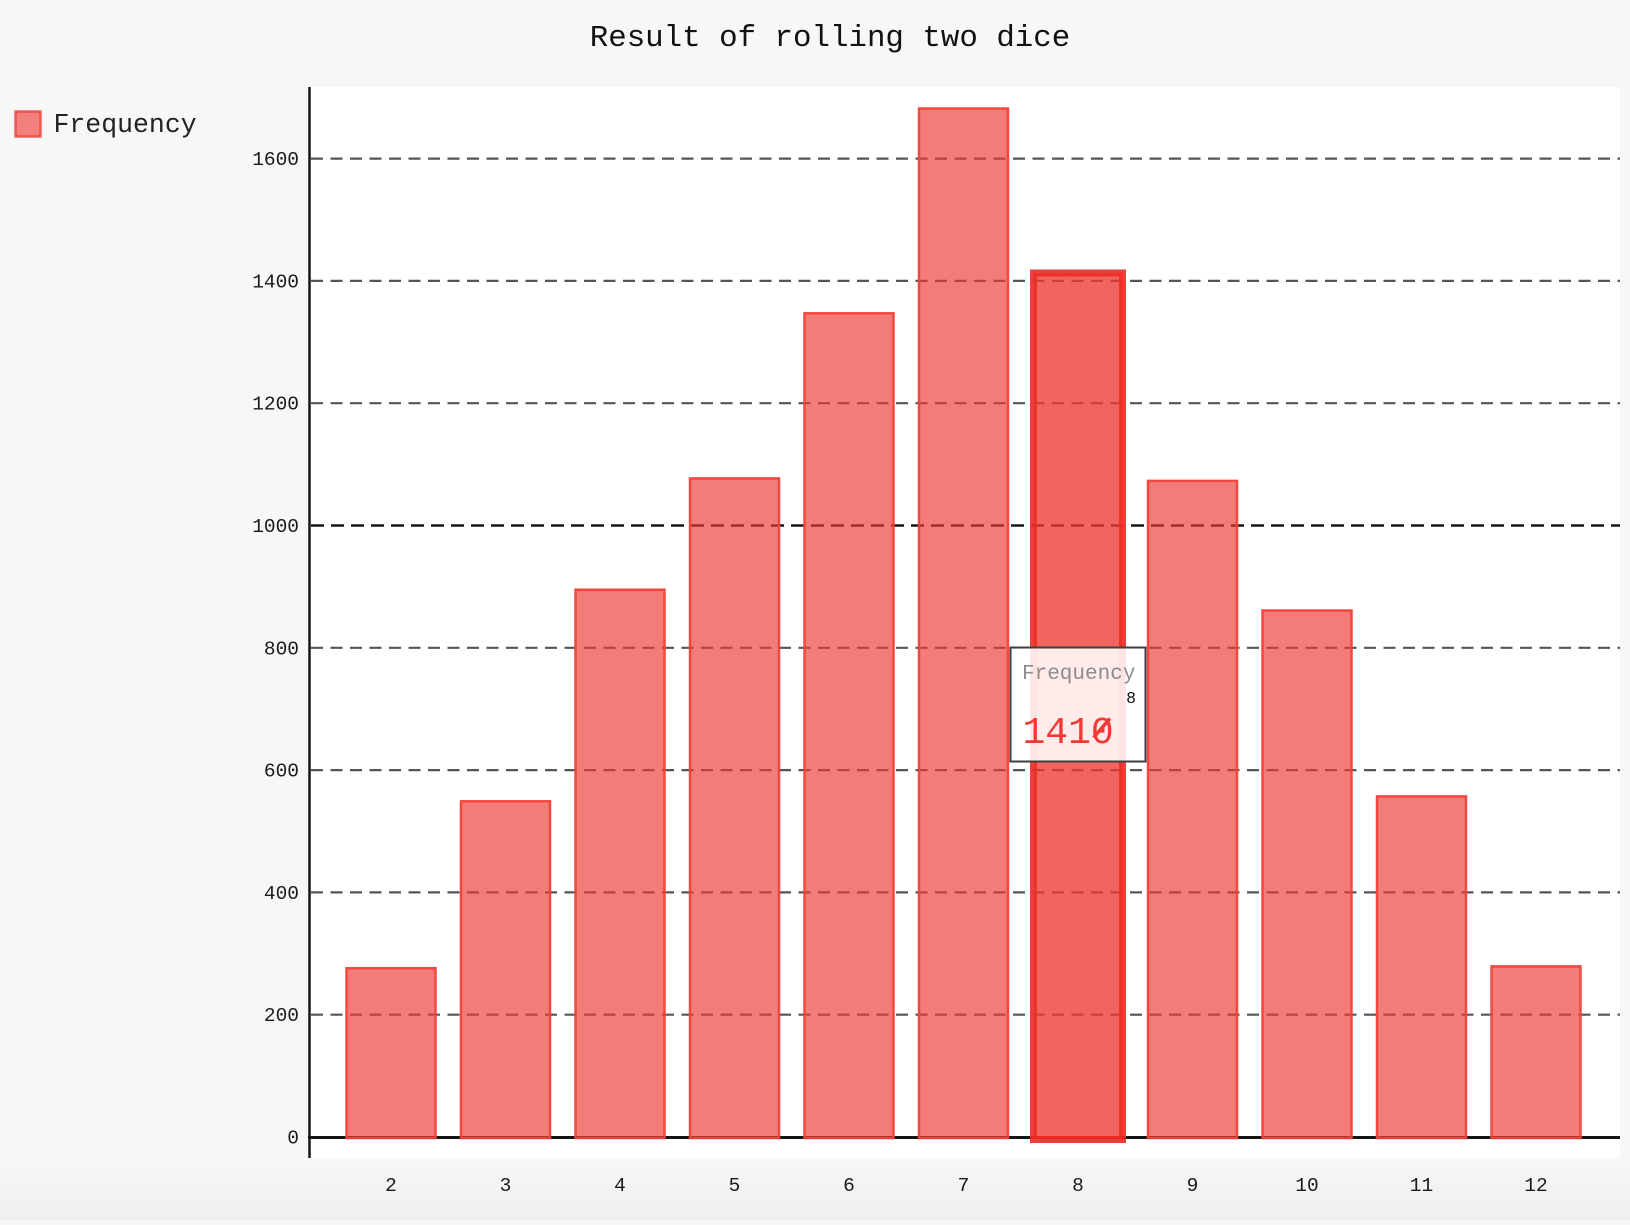 Image resolution: width=1630 pixels, height=1225 pixels. What do you see at coordinates (964, 1186) in the screenshot?
I see `svg-text: 7` at bounding box center [964, 1186].